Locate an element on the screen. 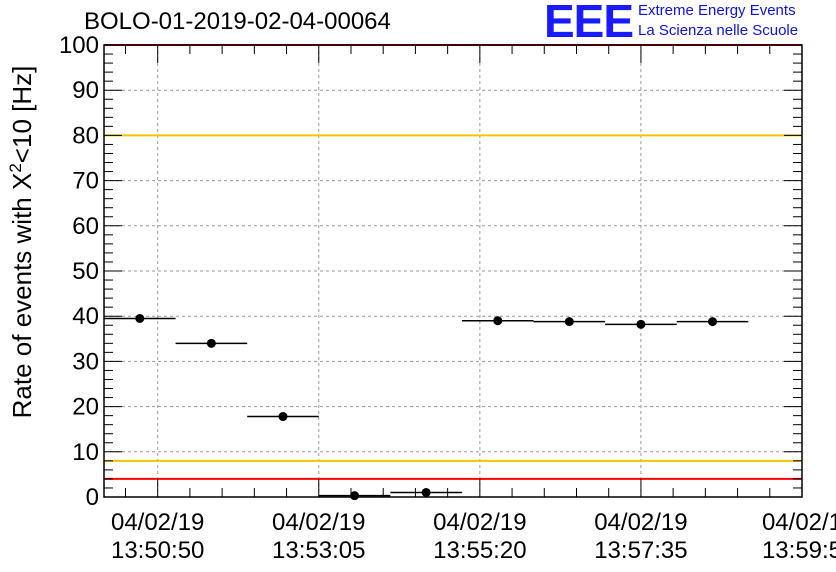 This screenshot has height=572, width=836. y-tick-label: 80 is located at coordinates (85, 135).